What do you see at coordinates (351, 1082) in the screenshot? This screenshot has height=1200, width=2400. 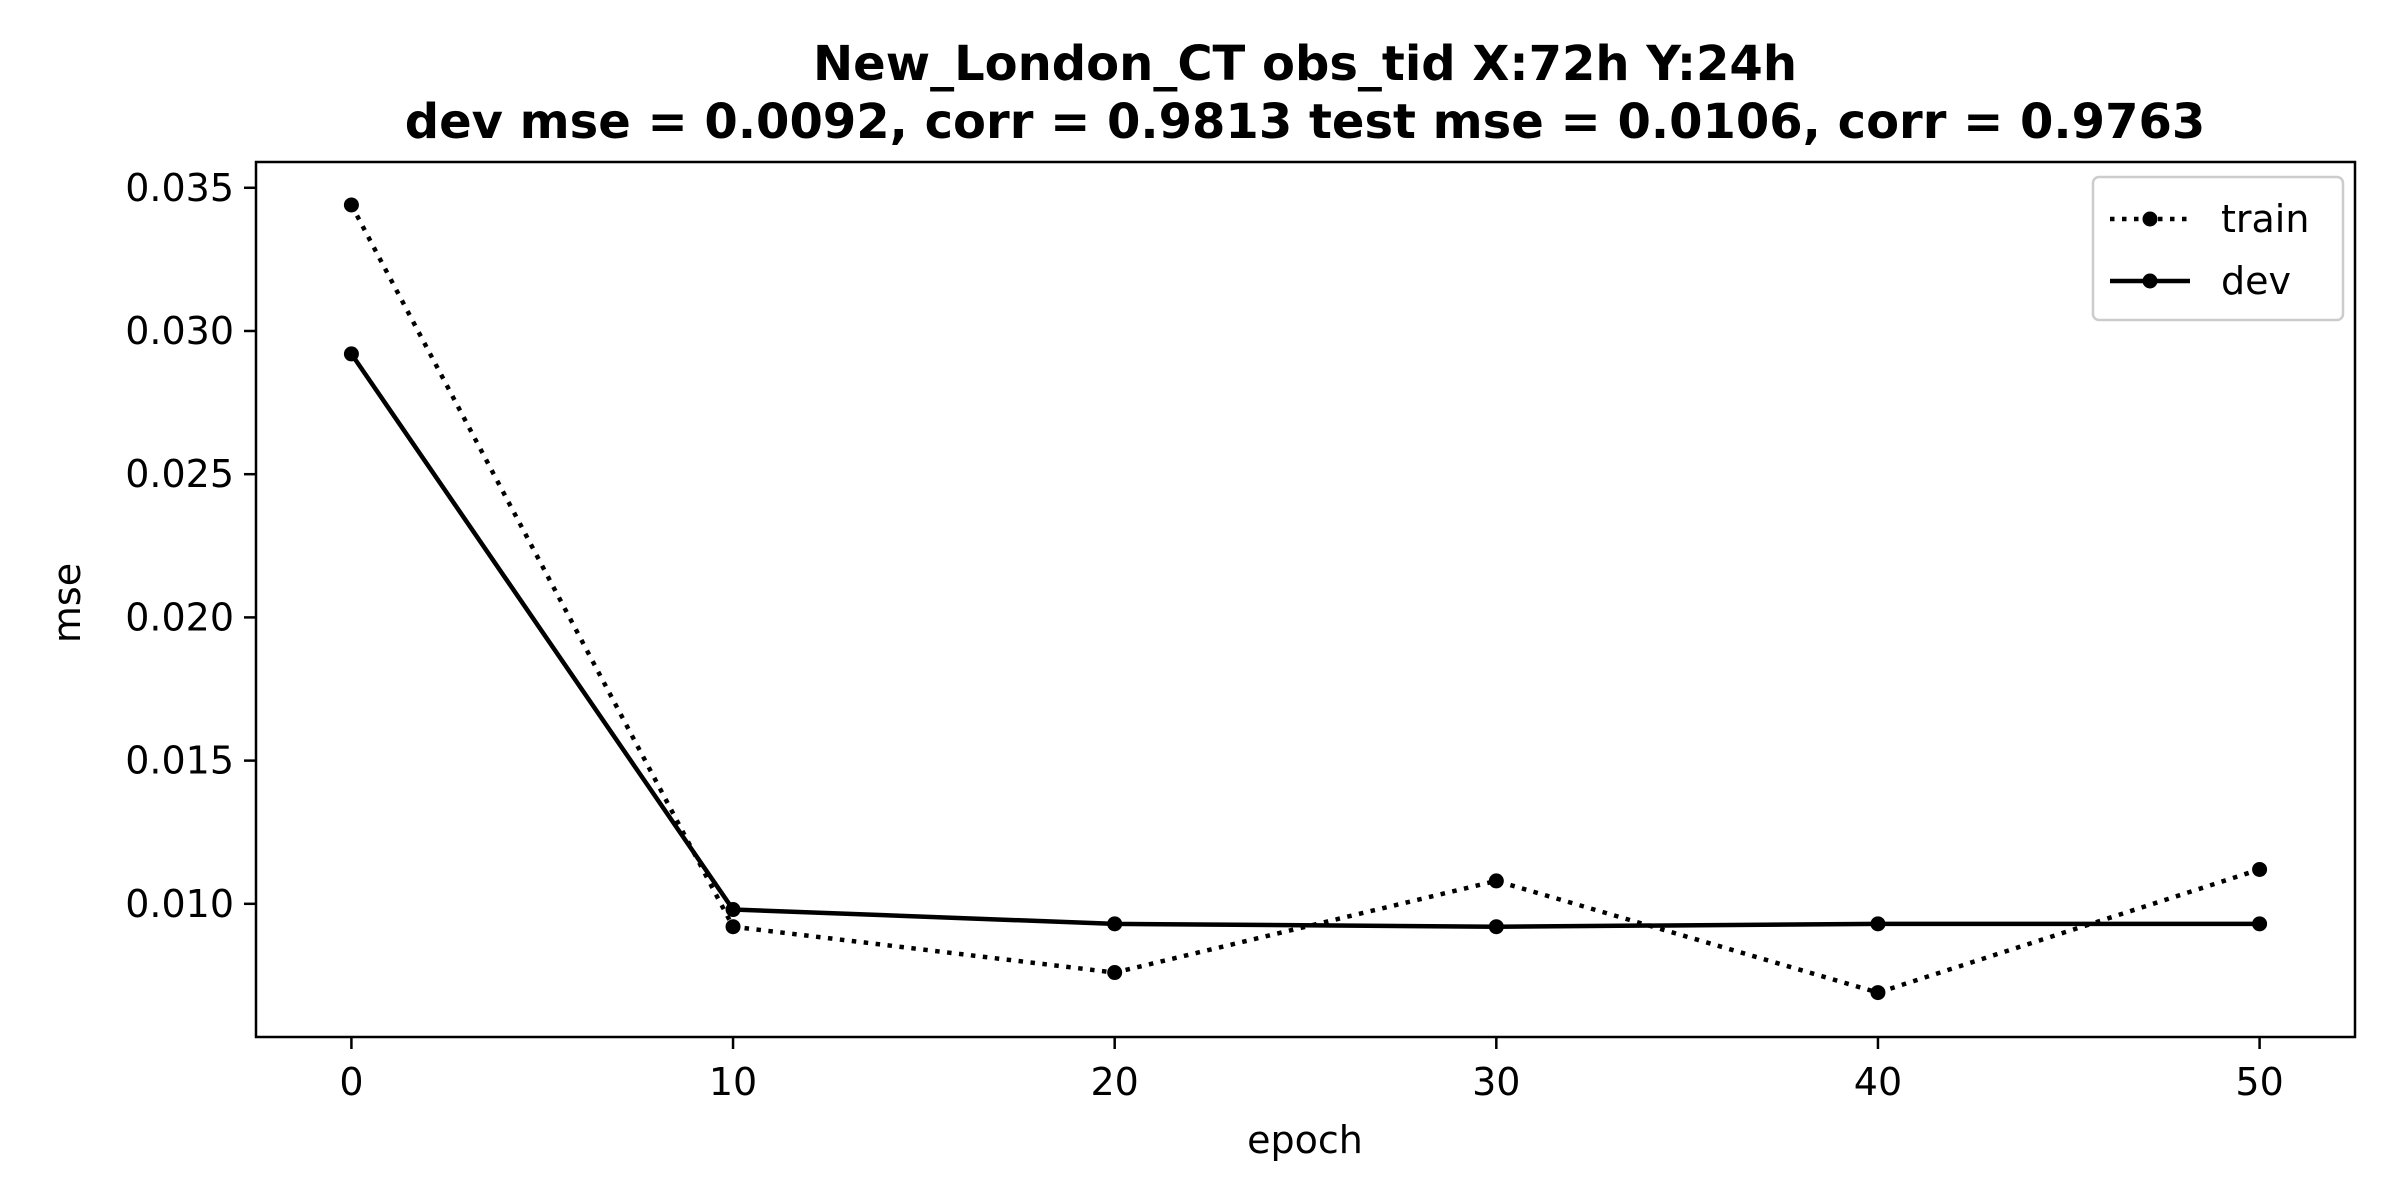 I see `x-tick-label: 0` at bounding box center [351, 1082].